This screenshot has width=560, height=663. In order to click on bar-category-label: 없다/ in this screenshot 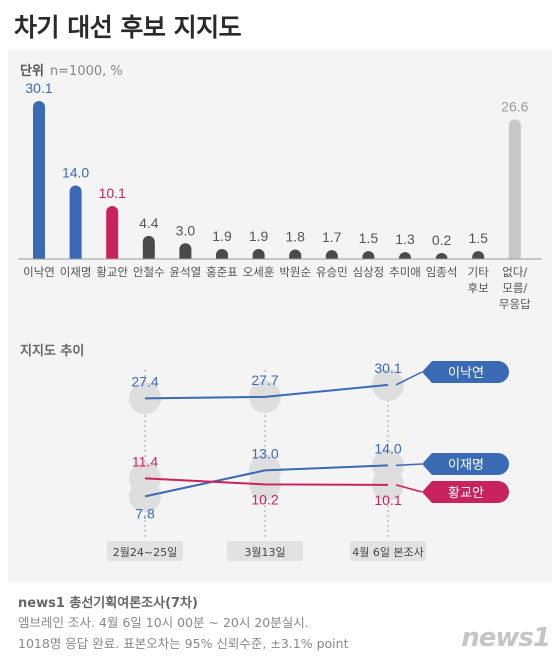, I will do `click(514, 272)`.